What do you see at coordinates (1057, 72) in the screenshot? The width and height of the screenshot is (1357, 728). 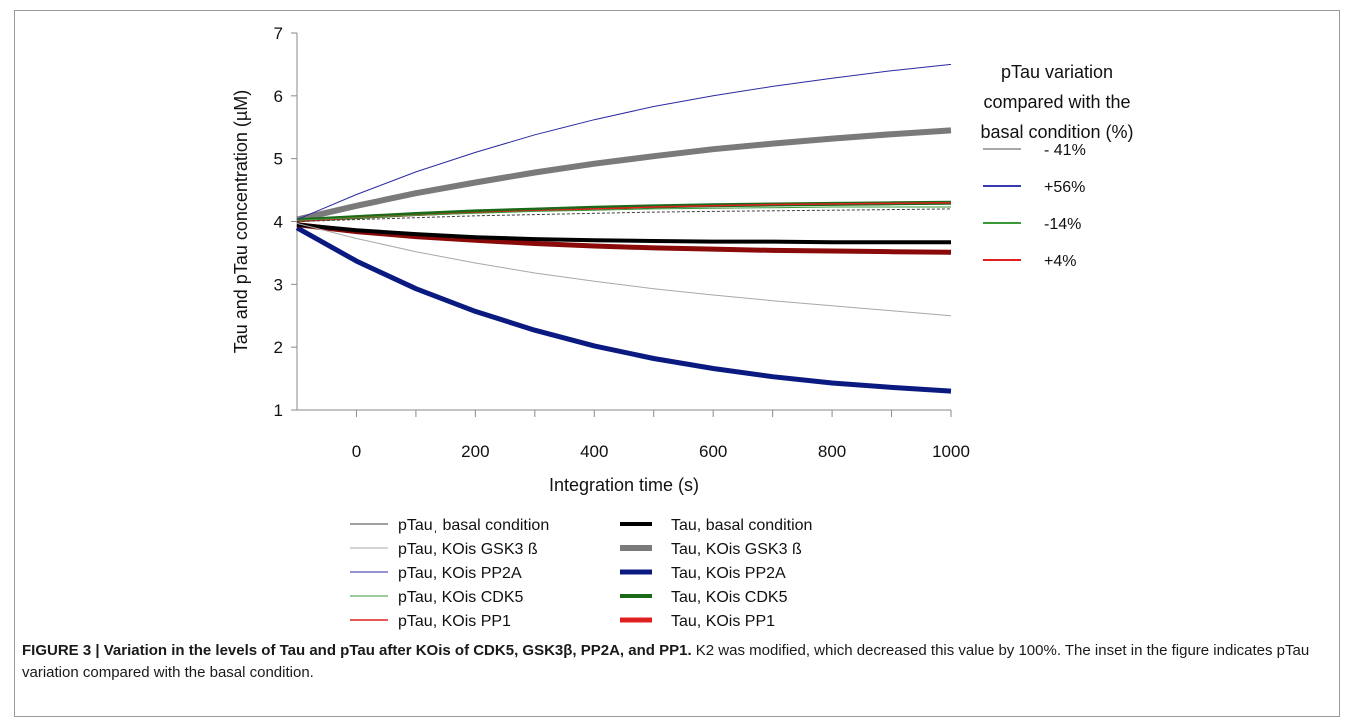 I see `inset-title-line: pTau variation` at bounding box center [1057, 72].